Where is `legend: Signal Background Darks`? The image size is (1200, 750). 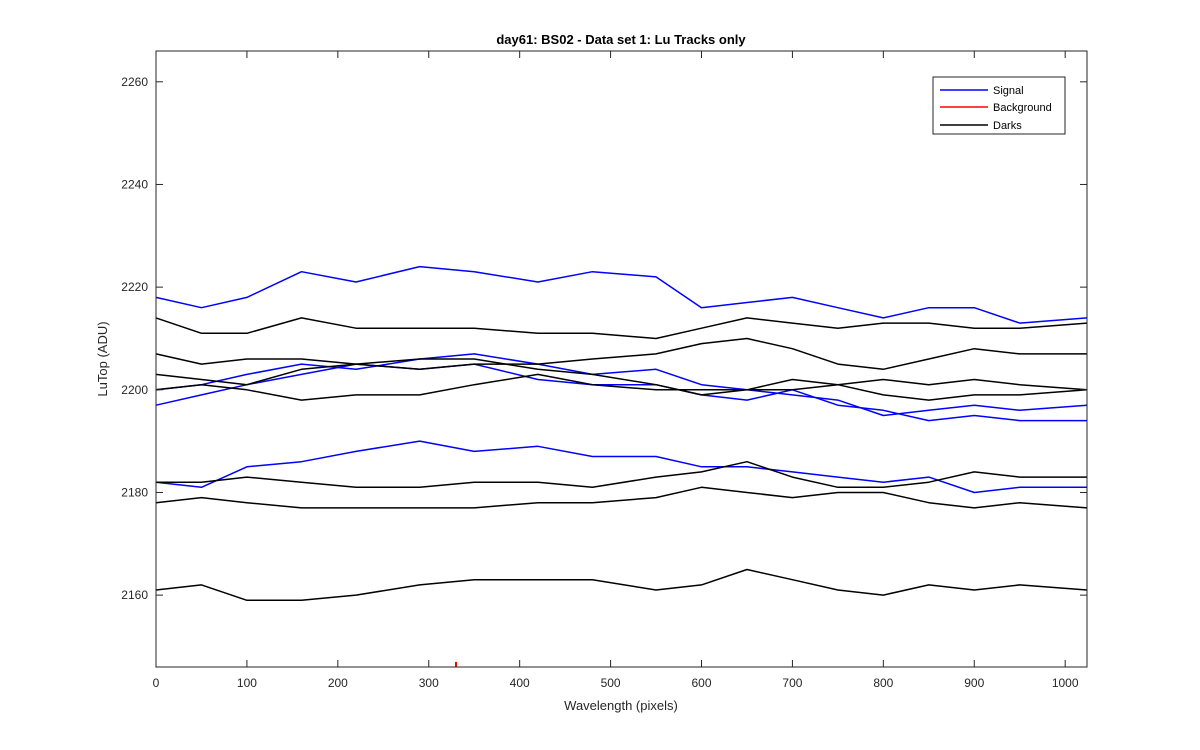 legend: Signal Background Darks is located at coordinates (999, 105).